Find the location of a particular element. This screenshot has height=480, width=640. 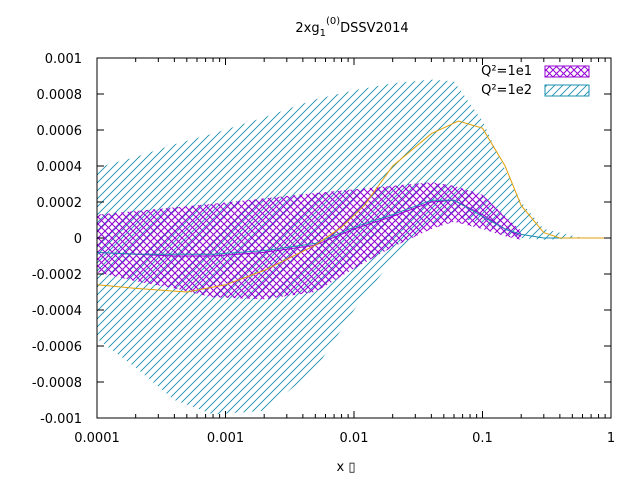

x-tick-label: 1 is located at coordinates (611, 438).